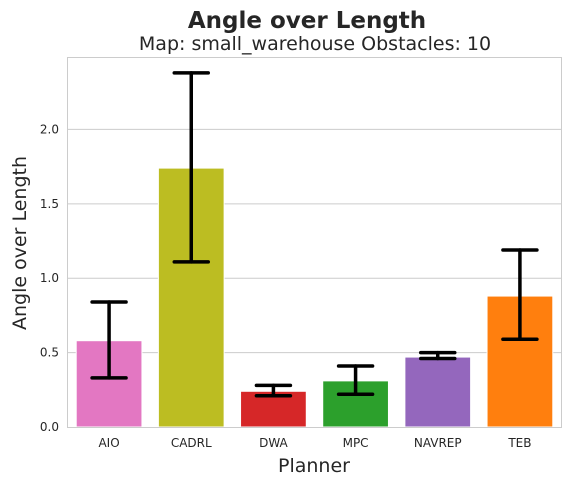 This screenshot has height=486, width=573. I want to click on x-tick-label: NAVREP, so click(438, 443).